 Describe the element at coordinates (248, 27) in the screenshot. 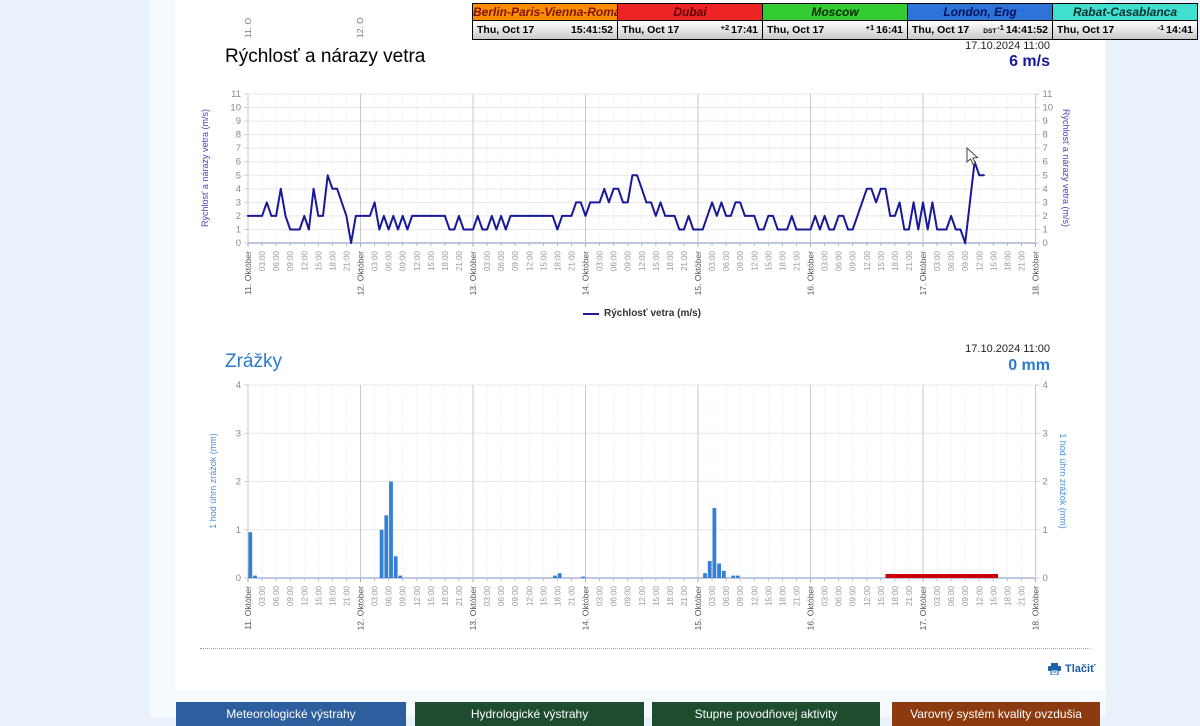

I see `remnant-x-label: 11. O` at that location.